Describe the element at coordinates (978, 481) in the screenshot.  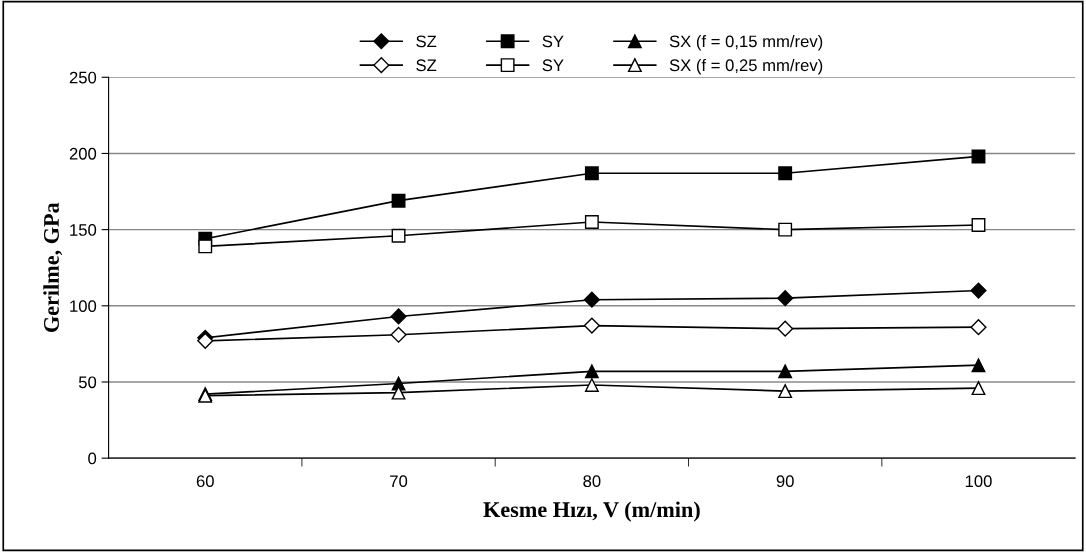
I see `x-tick-label: 100` at that location.